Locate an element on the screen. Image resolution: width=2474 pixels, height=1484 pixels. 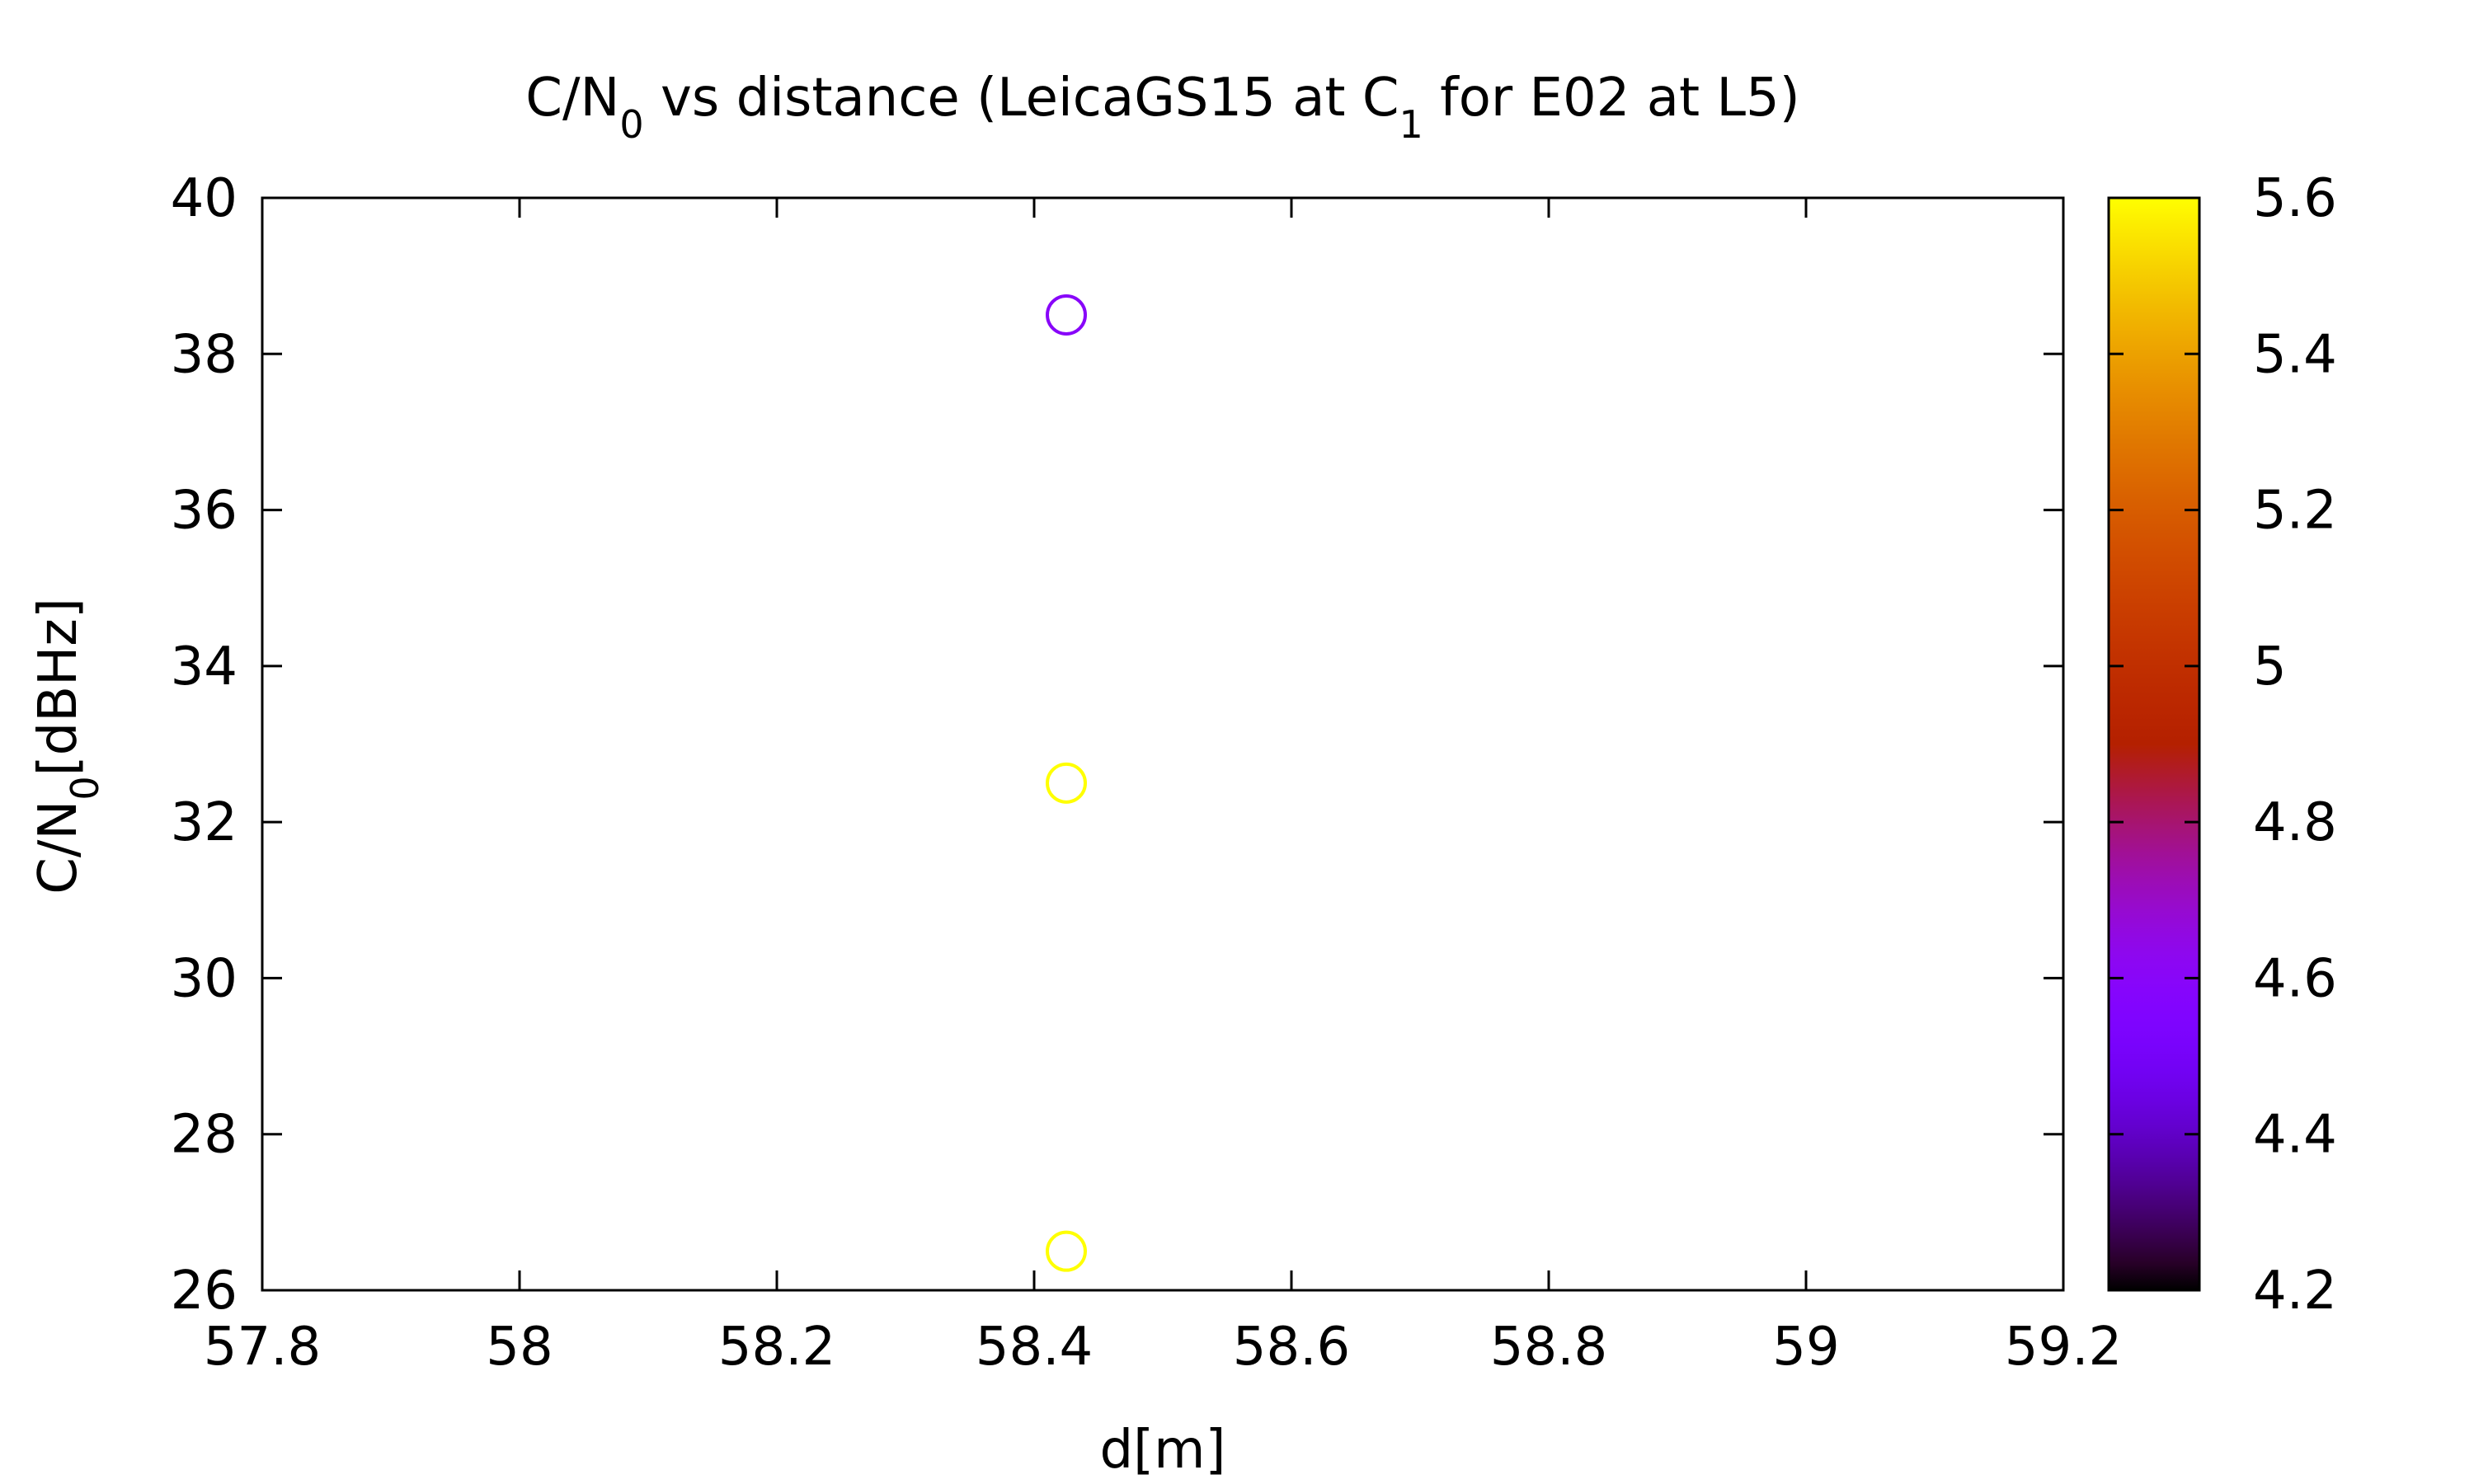
y-axis-label-subscript: 0 is located at coordinates (85, 788).